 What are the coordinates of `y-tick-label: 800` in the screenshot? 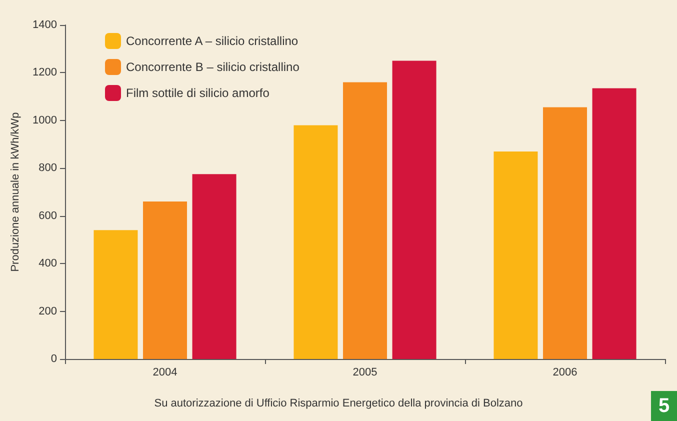 It's located at (47, 168).